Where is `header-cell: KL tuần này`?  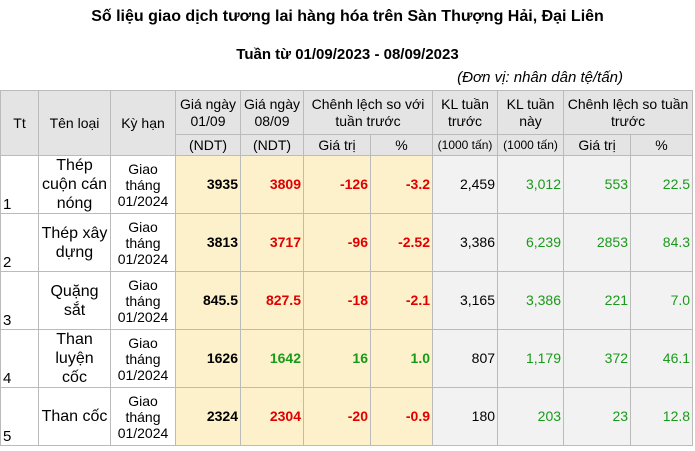 header-cell: KL tuần này is located at coordinates (531, 112).